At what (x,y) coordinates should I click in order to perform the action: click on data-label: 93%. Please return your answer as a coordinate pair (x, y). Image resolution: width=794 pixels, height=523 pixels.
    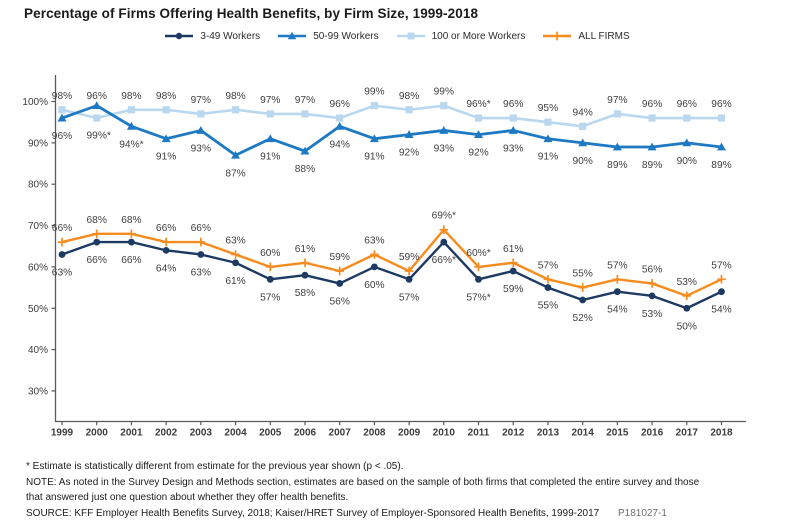
    Looking at the image, I should click on (513, 148).